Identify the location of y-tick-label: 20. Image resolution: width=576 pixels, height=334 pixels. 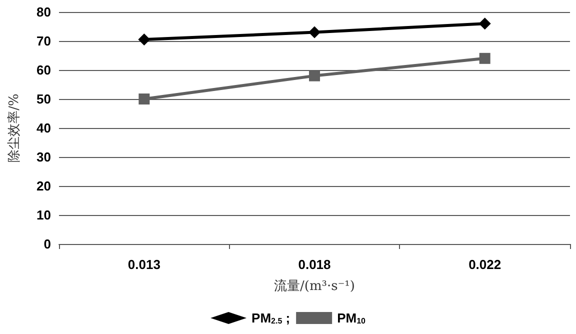
(43, 186).